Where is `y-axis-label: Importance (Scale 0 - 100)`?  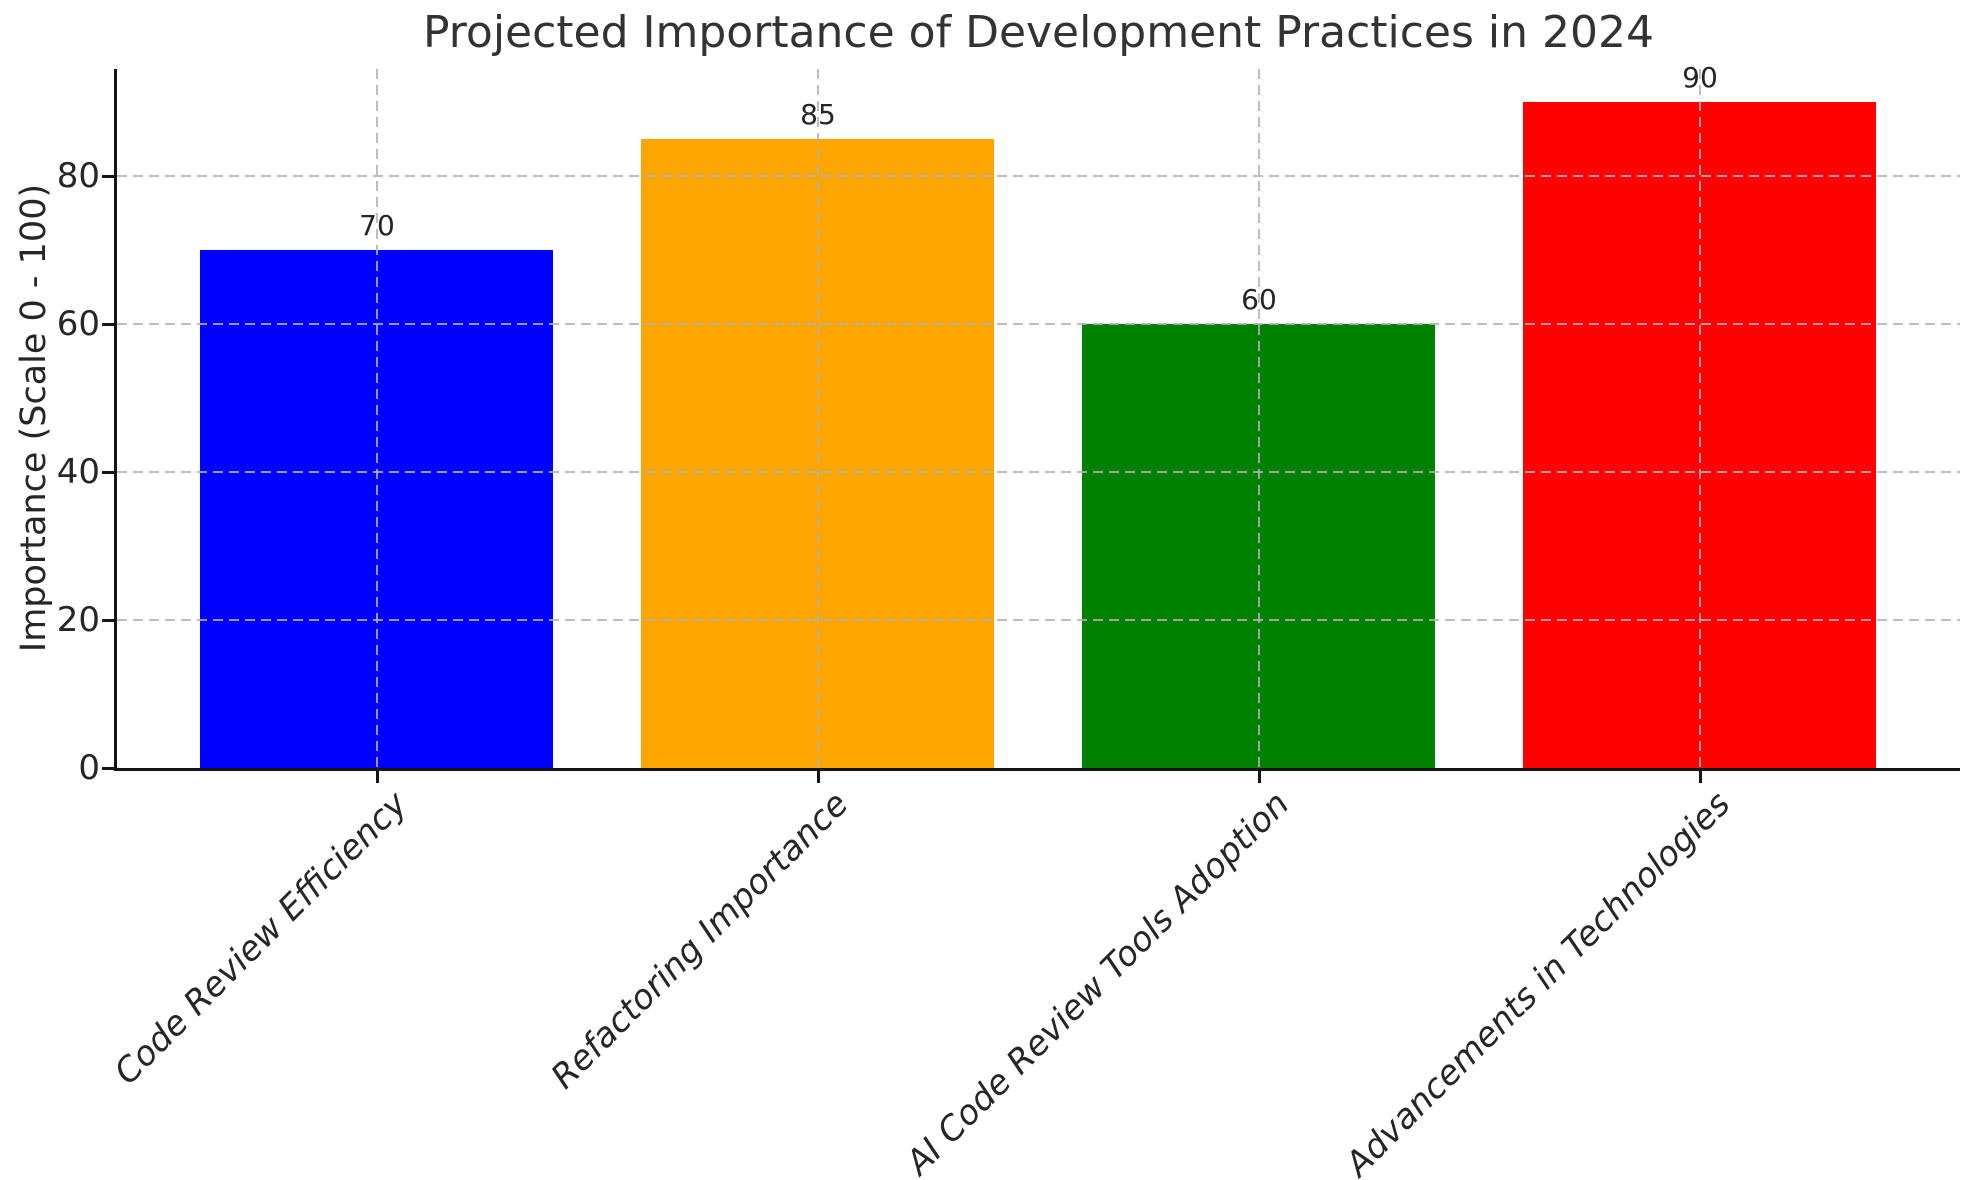 y-axis-label: Importance (Scale 0 - 100) is located at coordinates (34, 418).